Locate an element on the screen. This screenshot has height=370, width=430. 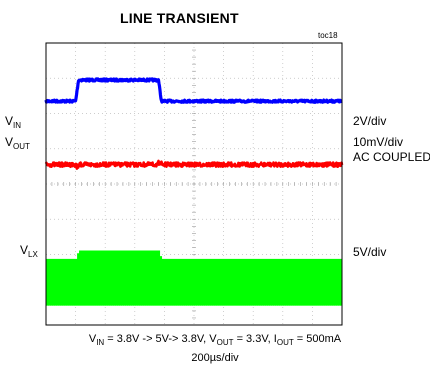
vin-channel-label: VIN is located at coordinates (13, 122).